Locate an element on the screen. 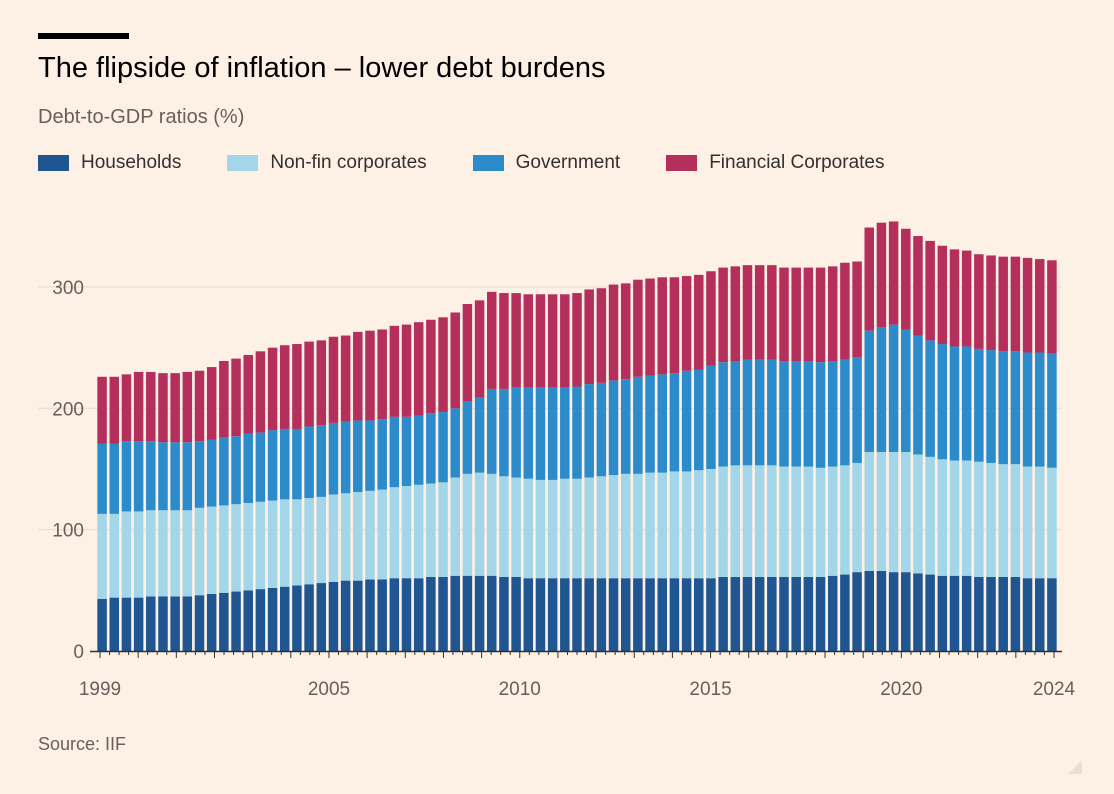  y-tick-label: 200 is located at coordinates (68, 409).